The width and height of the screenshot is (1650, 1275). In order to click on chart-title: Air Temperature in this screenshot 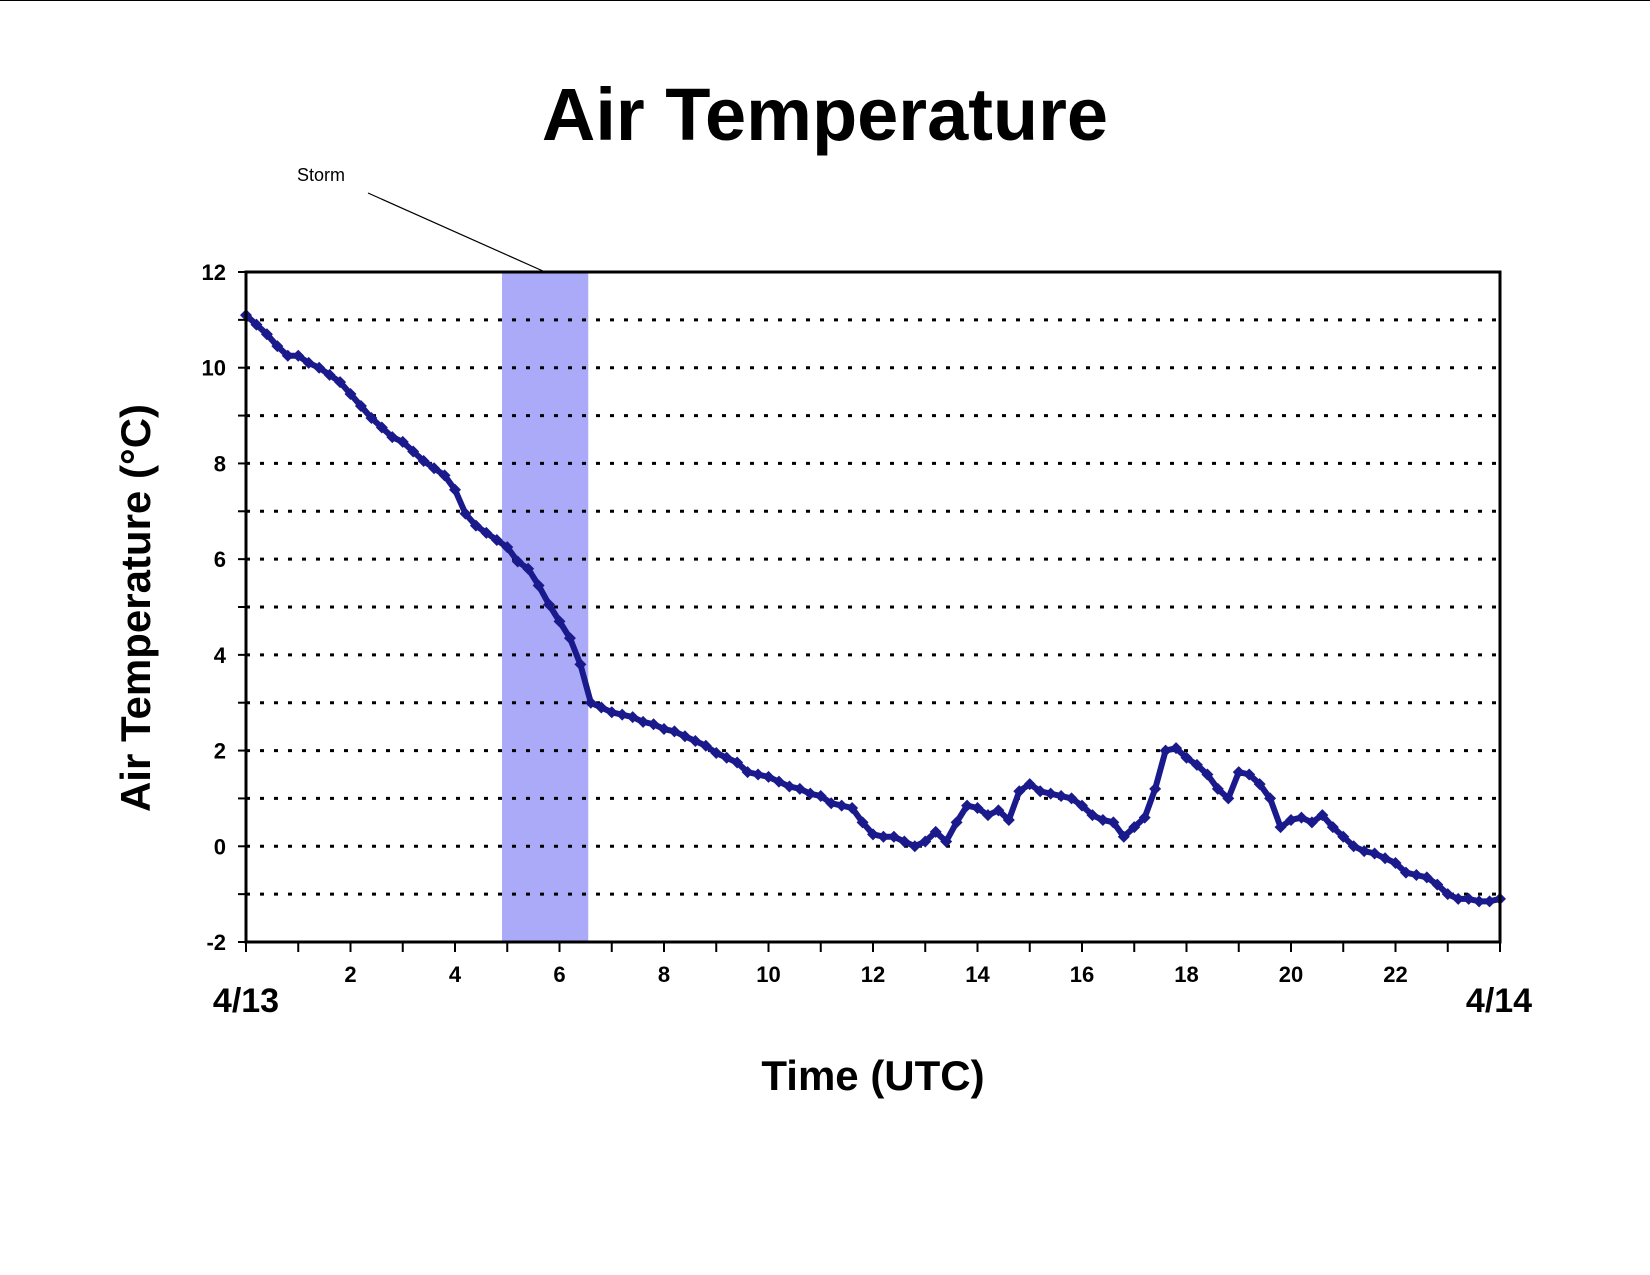, I will do `click(825, 114)`.